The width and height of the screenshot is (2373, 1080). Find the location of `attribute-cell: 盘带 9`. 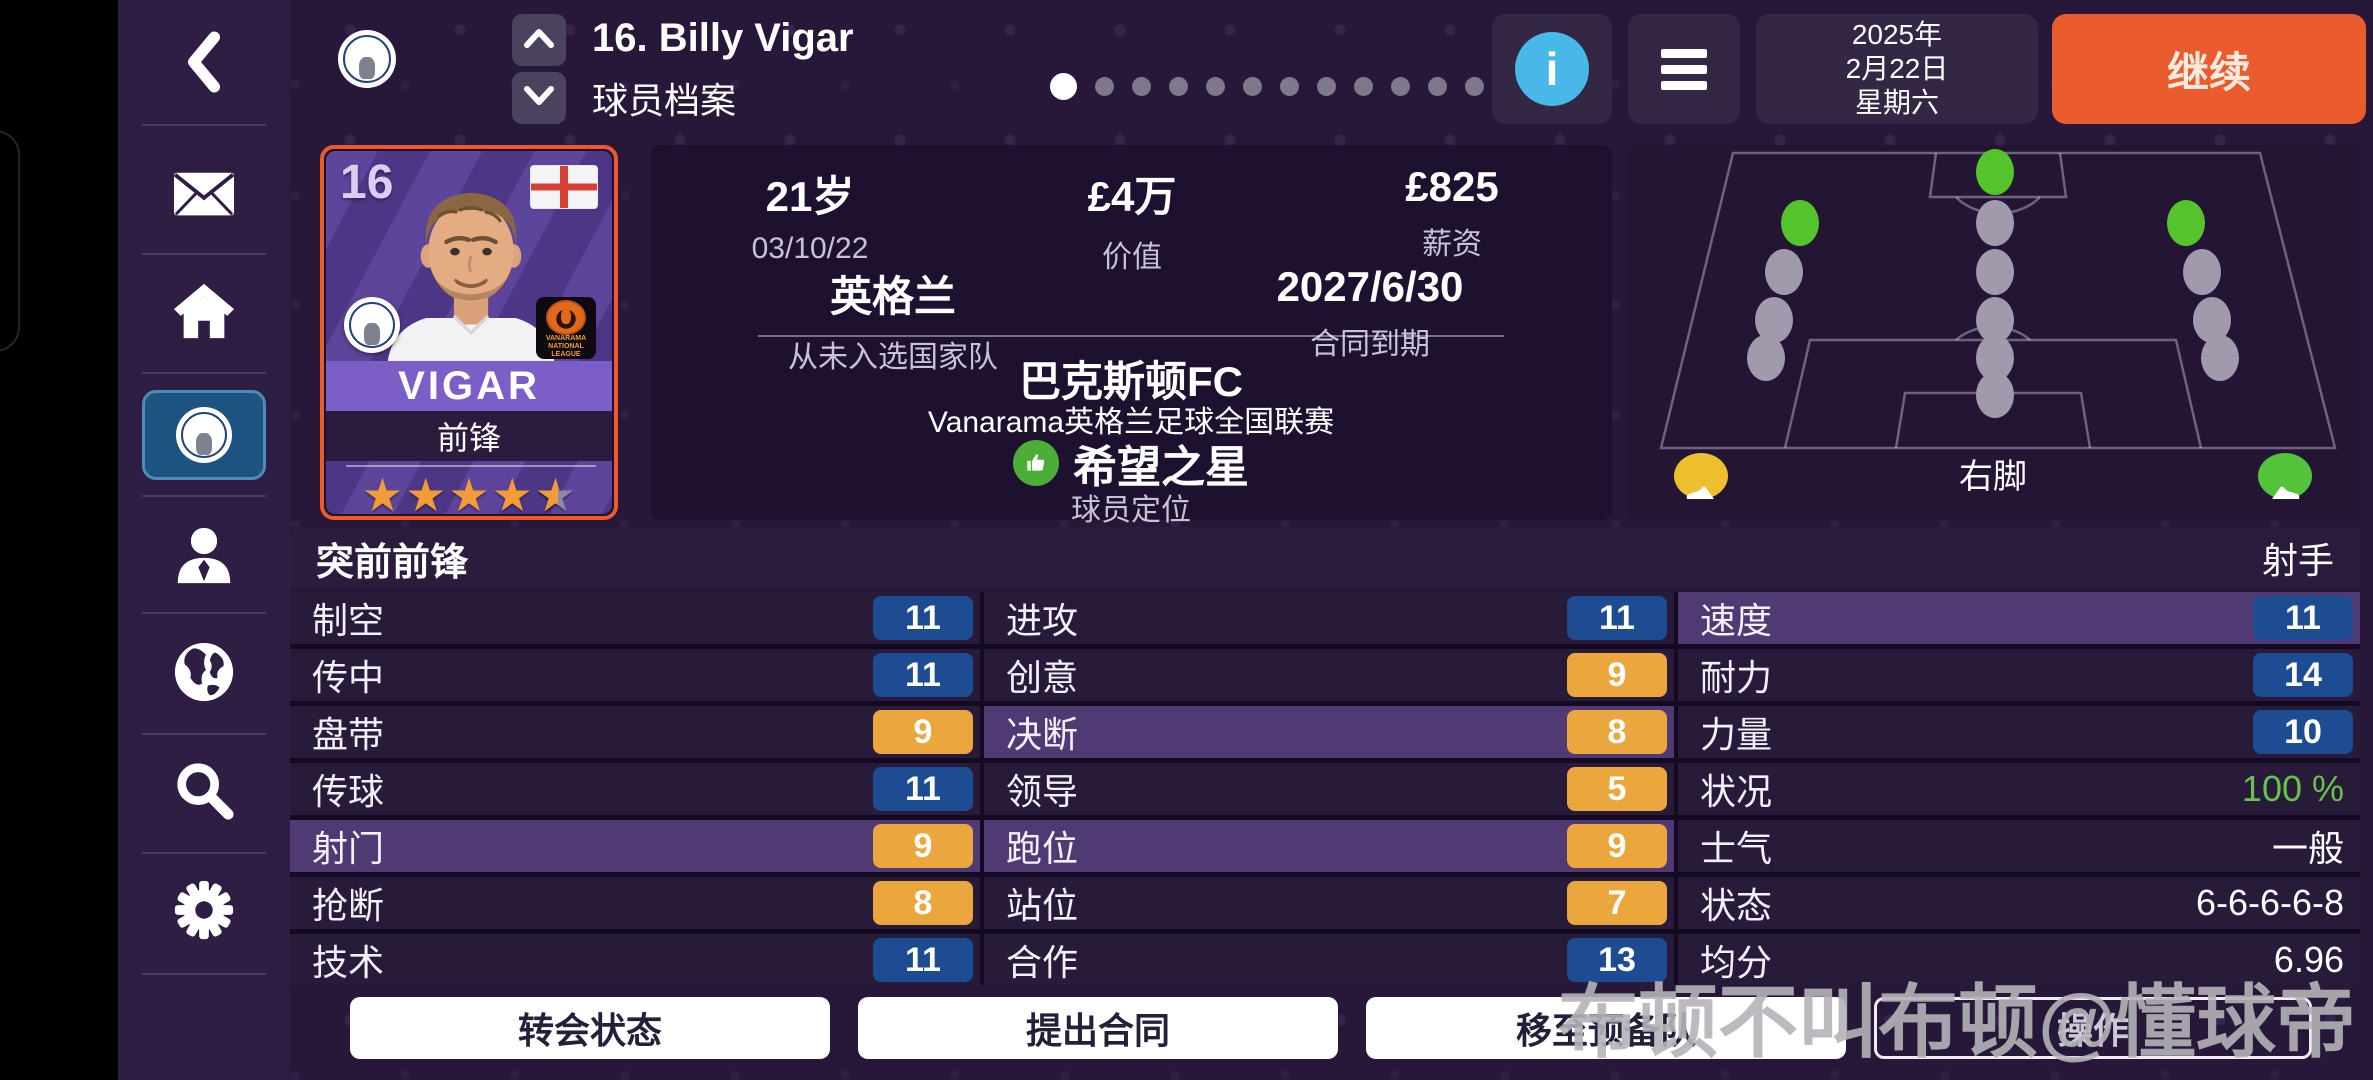

attribute-cell: 盘带 9 is located at coordinates (635, 732).